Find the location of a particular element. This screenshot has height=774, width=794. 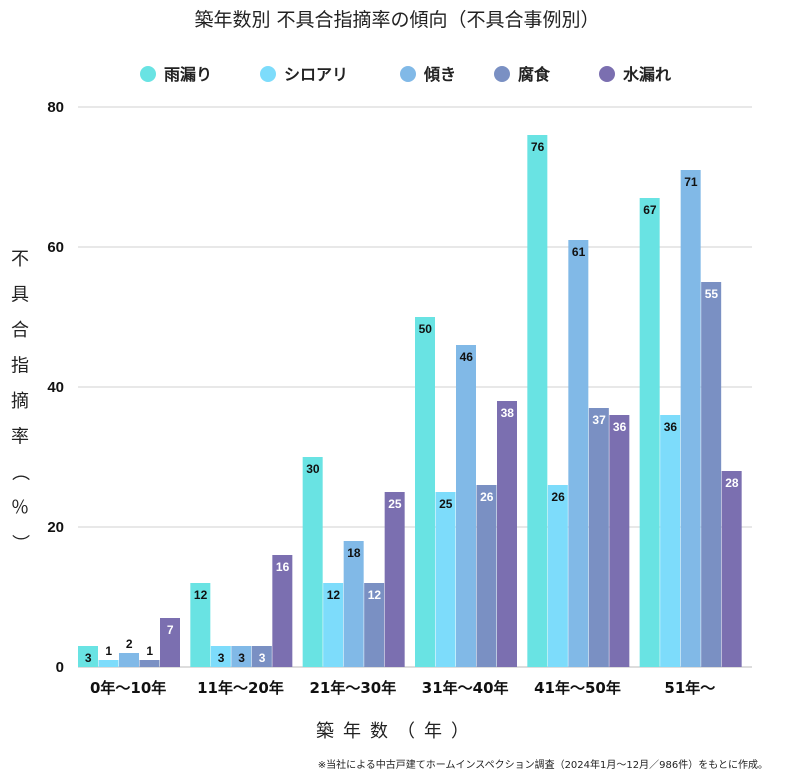

y-tick-label: 0 is located at coordinates (60, 667).